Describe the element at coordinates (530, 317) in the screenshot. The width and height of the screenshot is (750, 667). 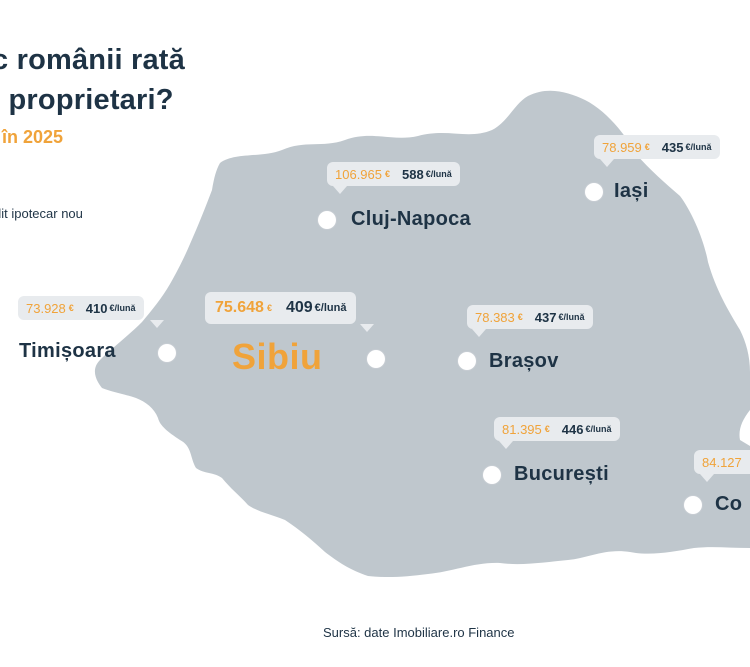
I see `price-bubble-brasov: 78.383 € 437 €/lună` at that location.